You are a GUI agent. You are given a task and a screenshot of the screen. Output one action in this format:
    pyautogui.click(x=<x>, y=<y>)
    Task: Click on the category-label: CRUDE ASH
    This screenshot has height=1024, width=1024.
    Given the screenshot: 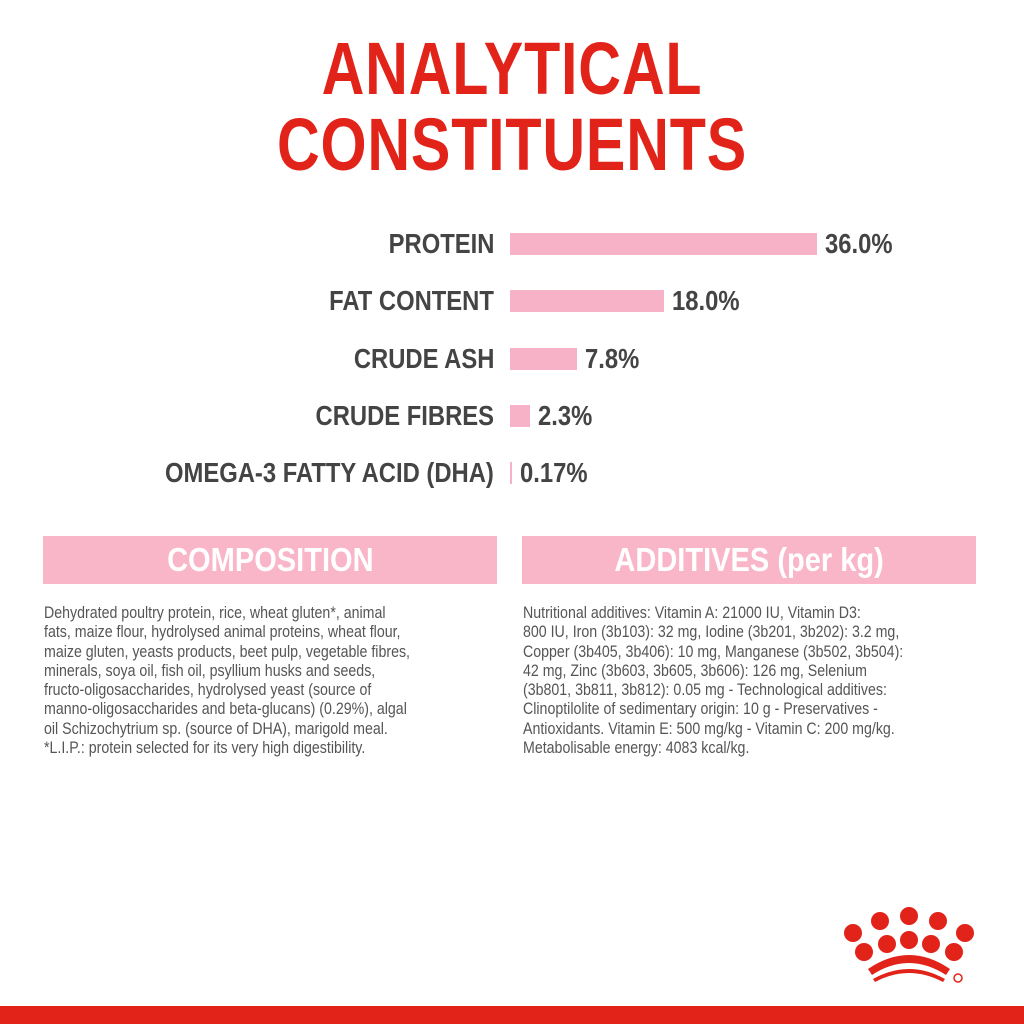 What is the action you would take?
    pyautogui.click(x=423, y=358)
    